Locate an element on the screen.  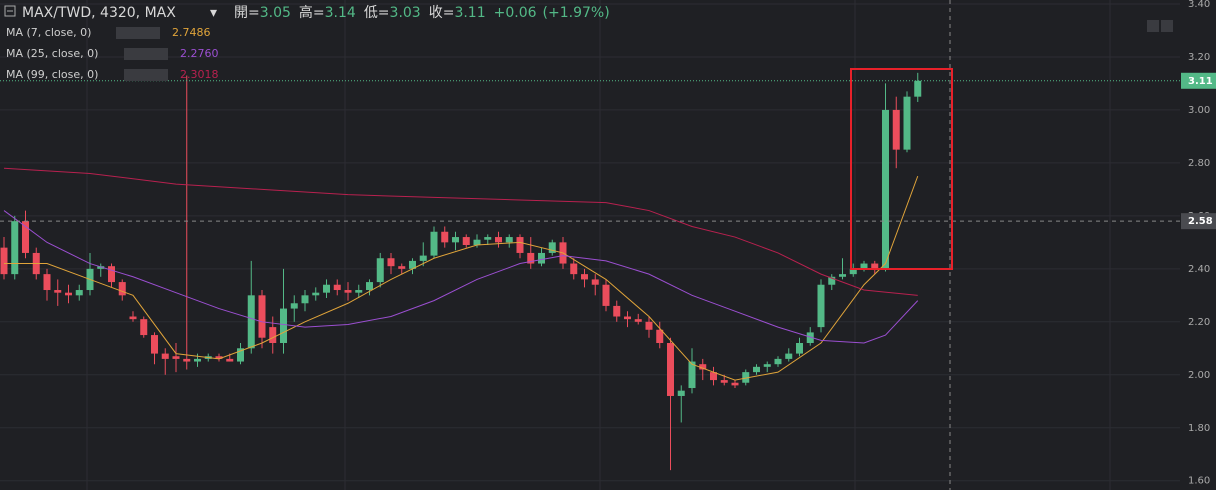
legend-name: MA (25, close, 0) is located at coordinates (52, 53).